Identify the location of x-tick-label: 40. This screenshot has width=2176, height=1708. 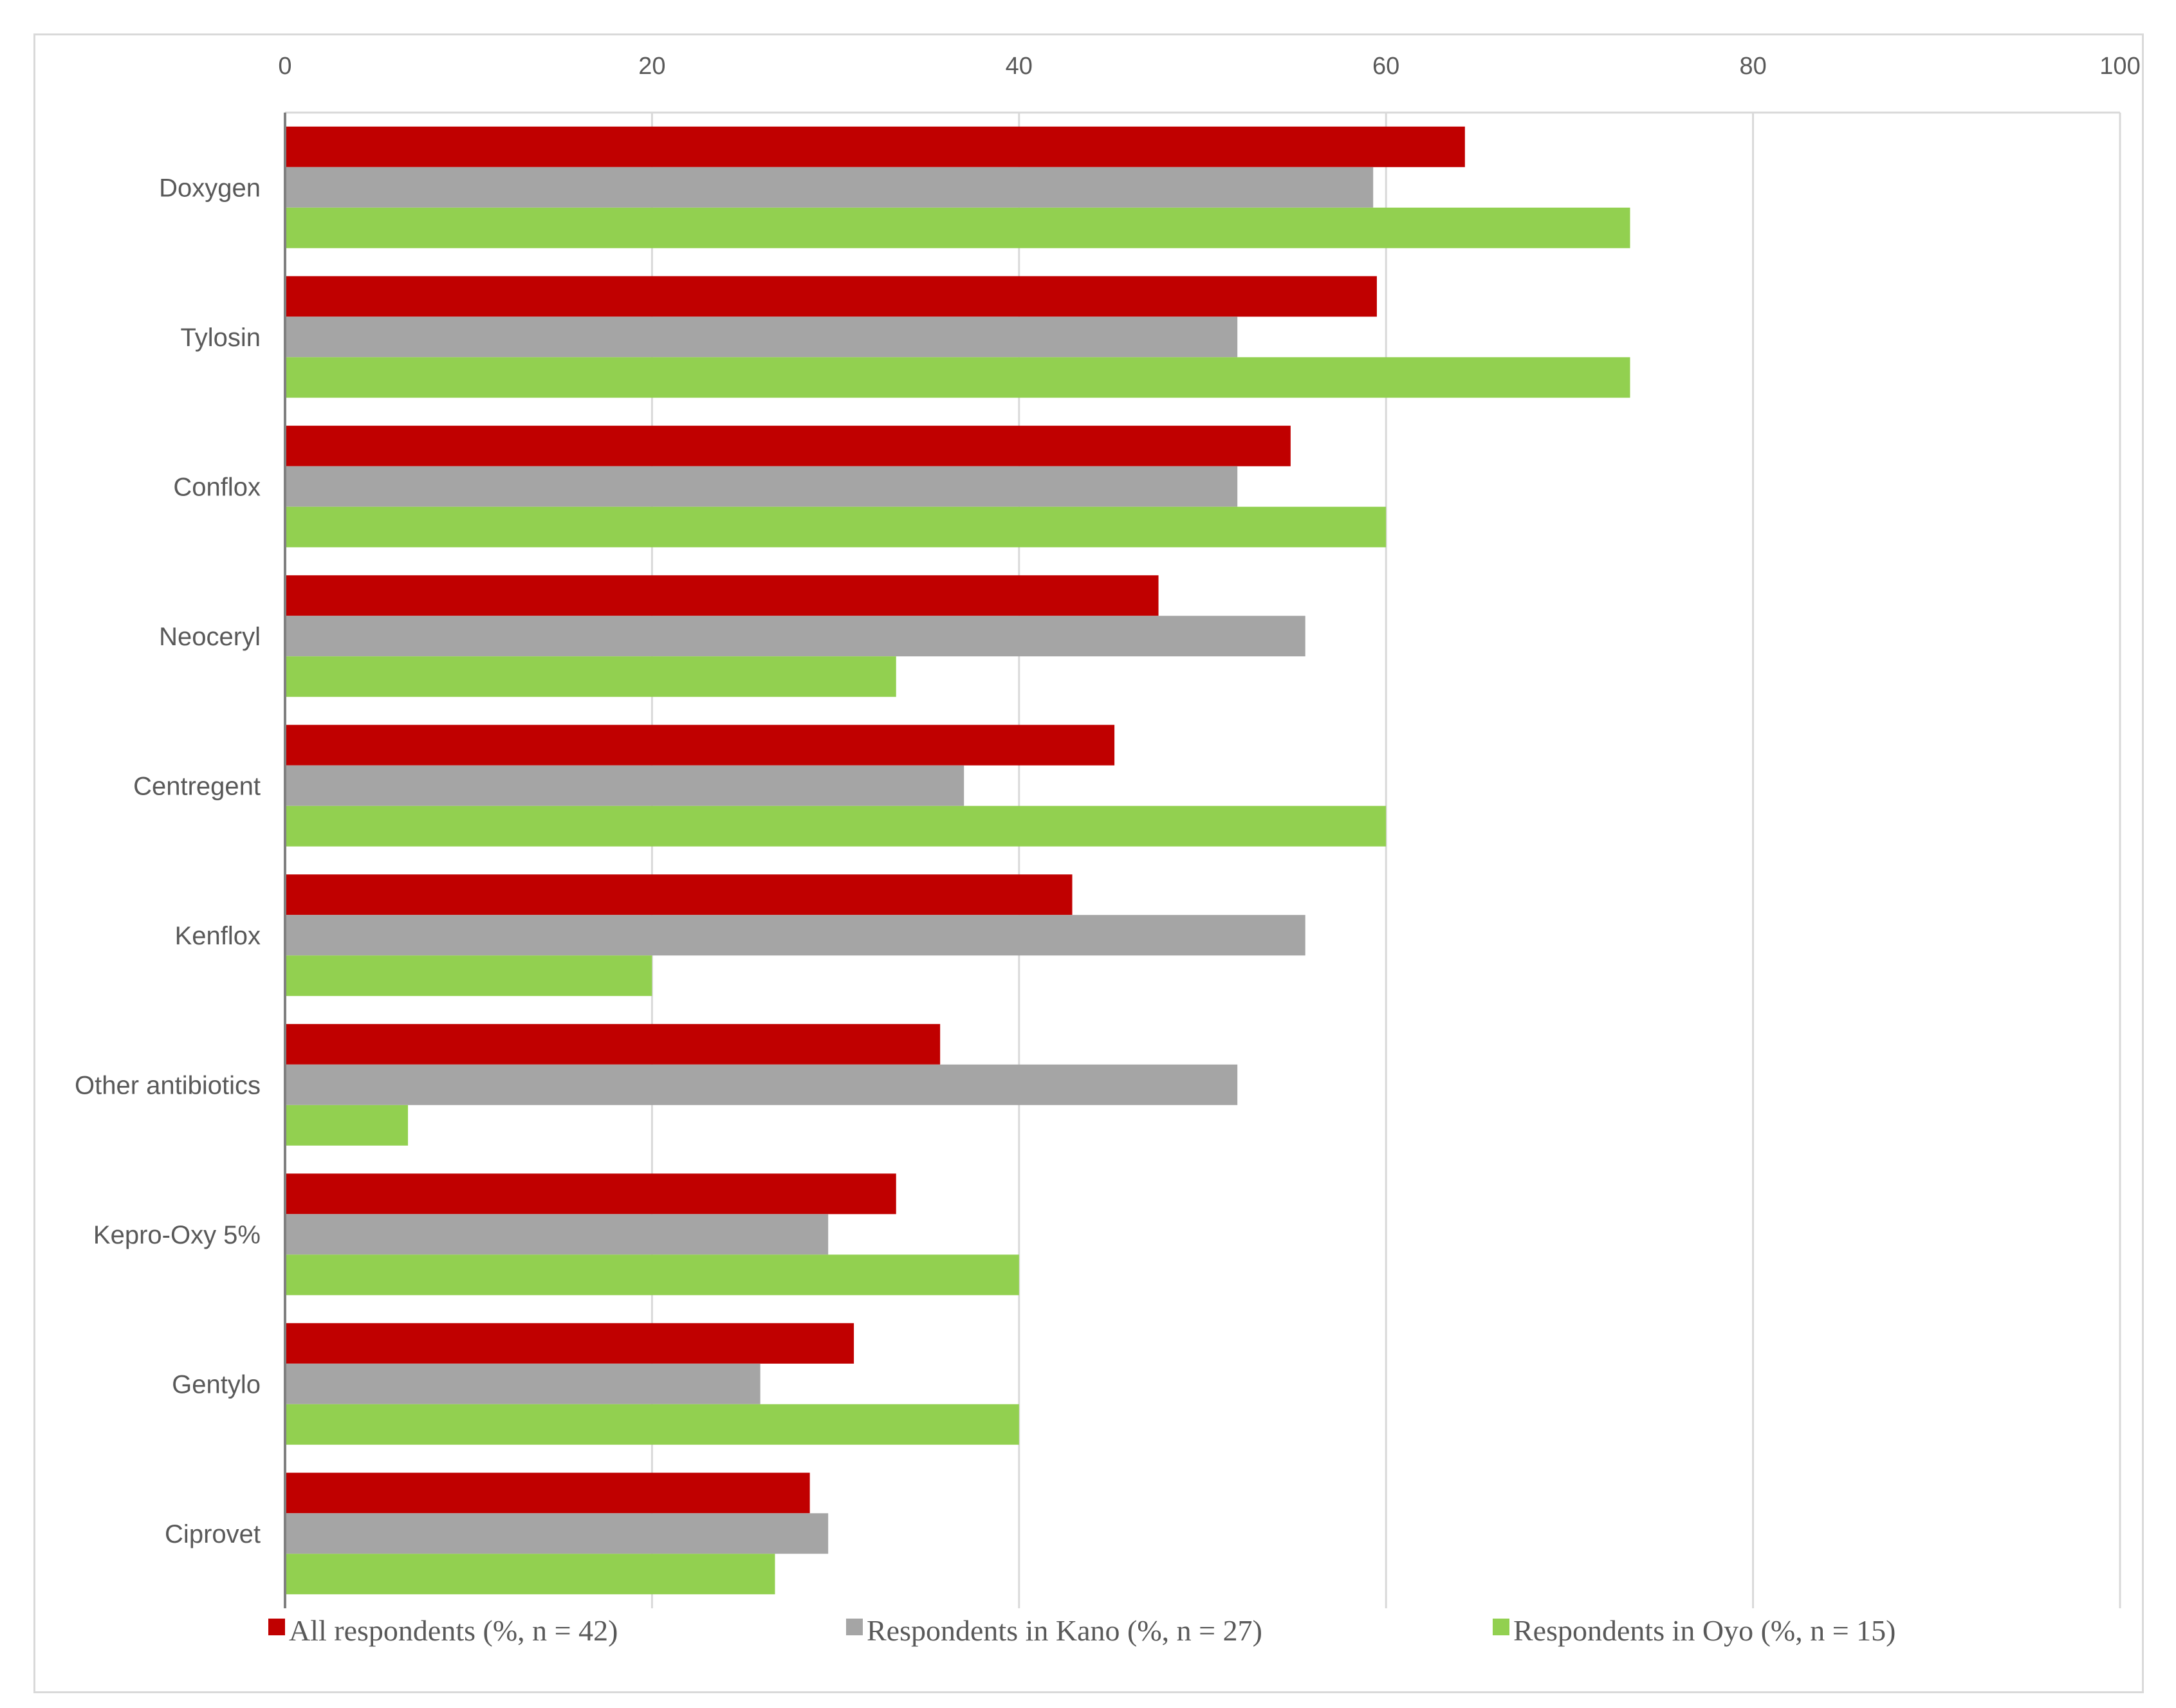
(1019, 66).